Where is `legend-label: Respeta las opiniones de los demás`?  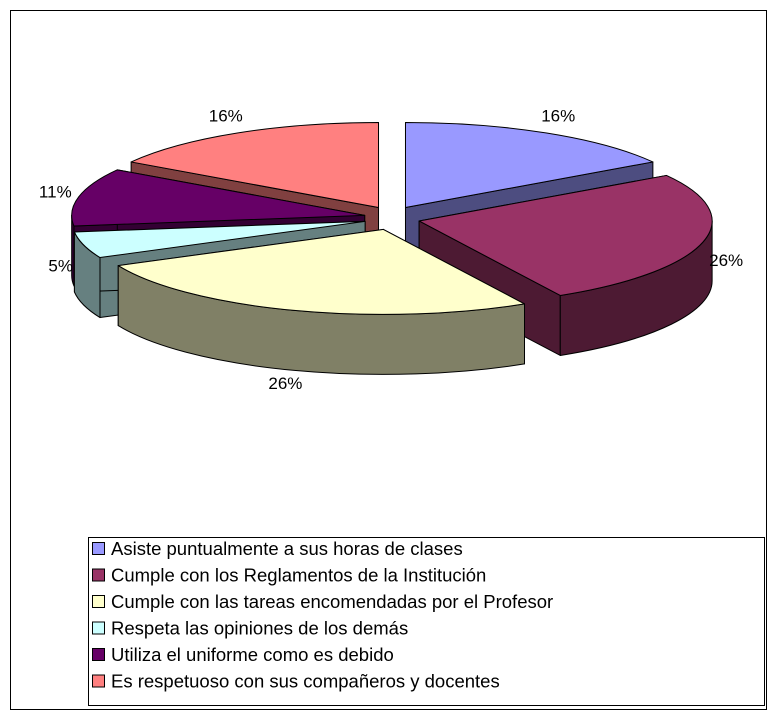 legend-label: Respeta las opiniones de los demás is located at coordinates (259, 627).